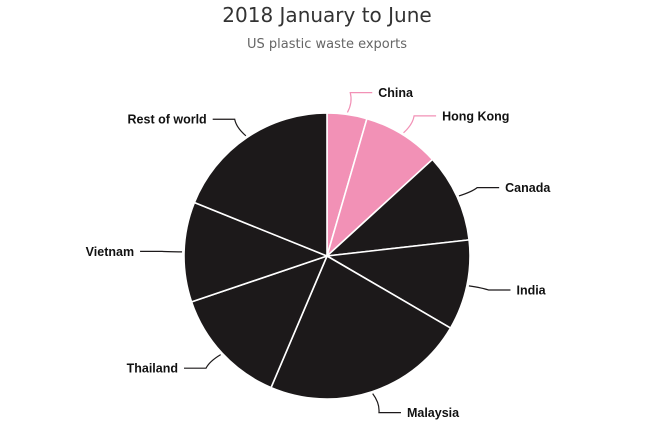 Image resolution: width=650 pixels, height=439 pixels. I want to click on connector-hong-kong, so click(420, 124).